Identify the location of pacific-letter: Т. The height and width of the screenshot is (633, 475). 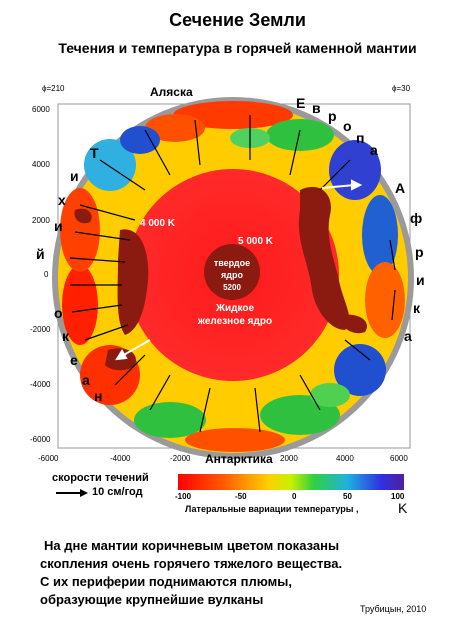
(94, 153).